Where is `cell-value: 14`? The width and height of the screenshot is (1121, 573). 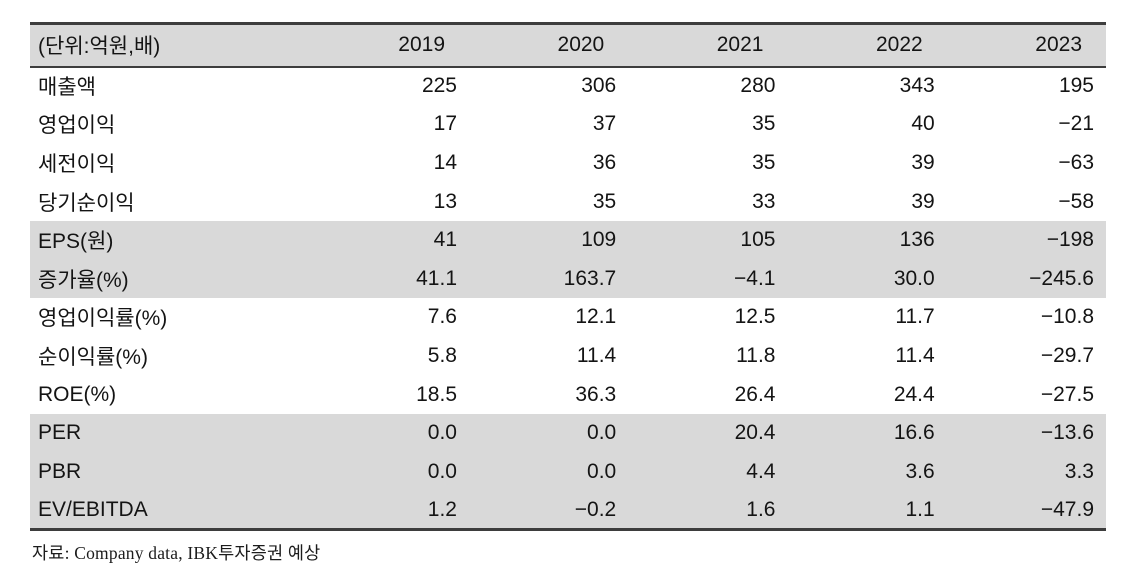
cell-value: 14 is located at coordinates (445, 162).